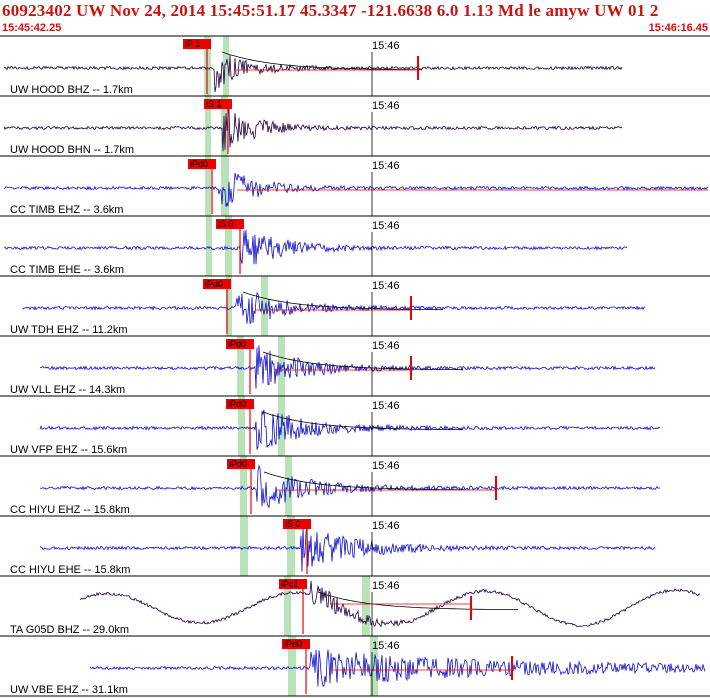  I want to click on station-label: UW VBE EHZ -- 31.1km, so click(69, 690).